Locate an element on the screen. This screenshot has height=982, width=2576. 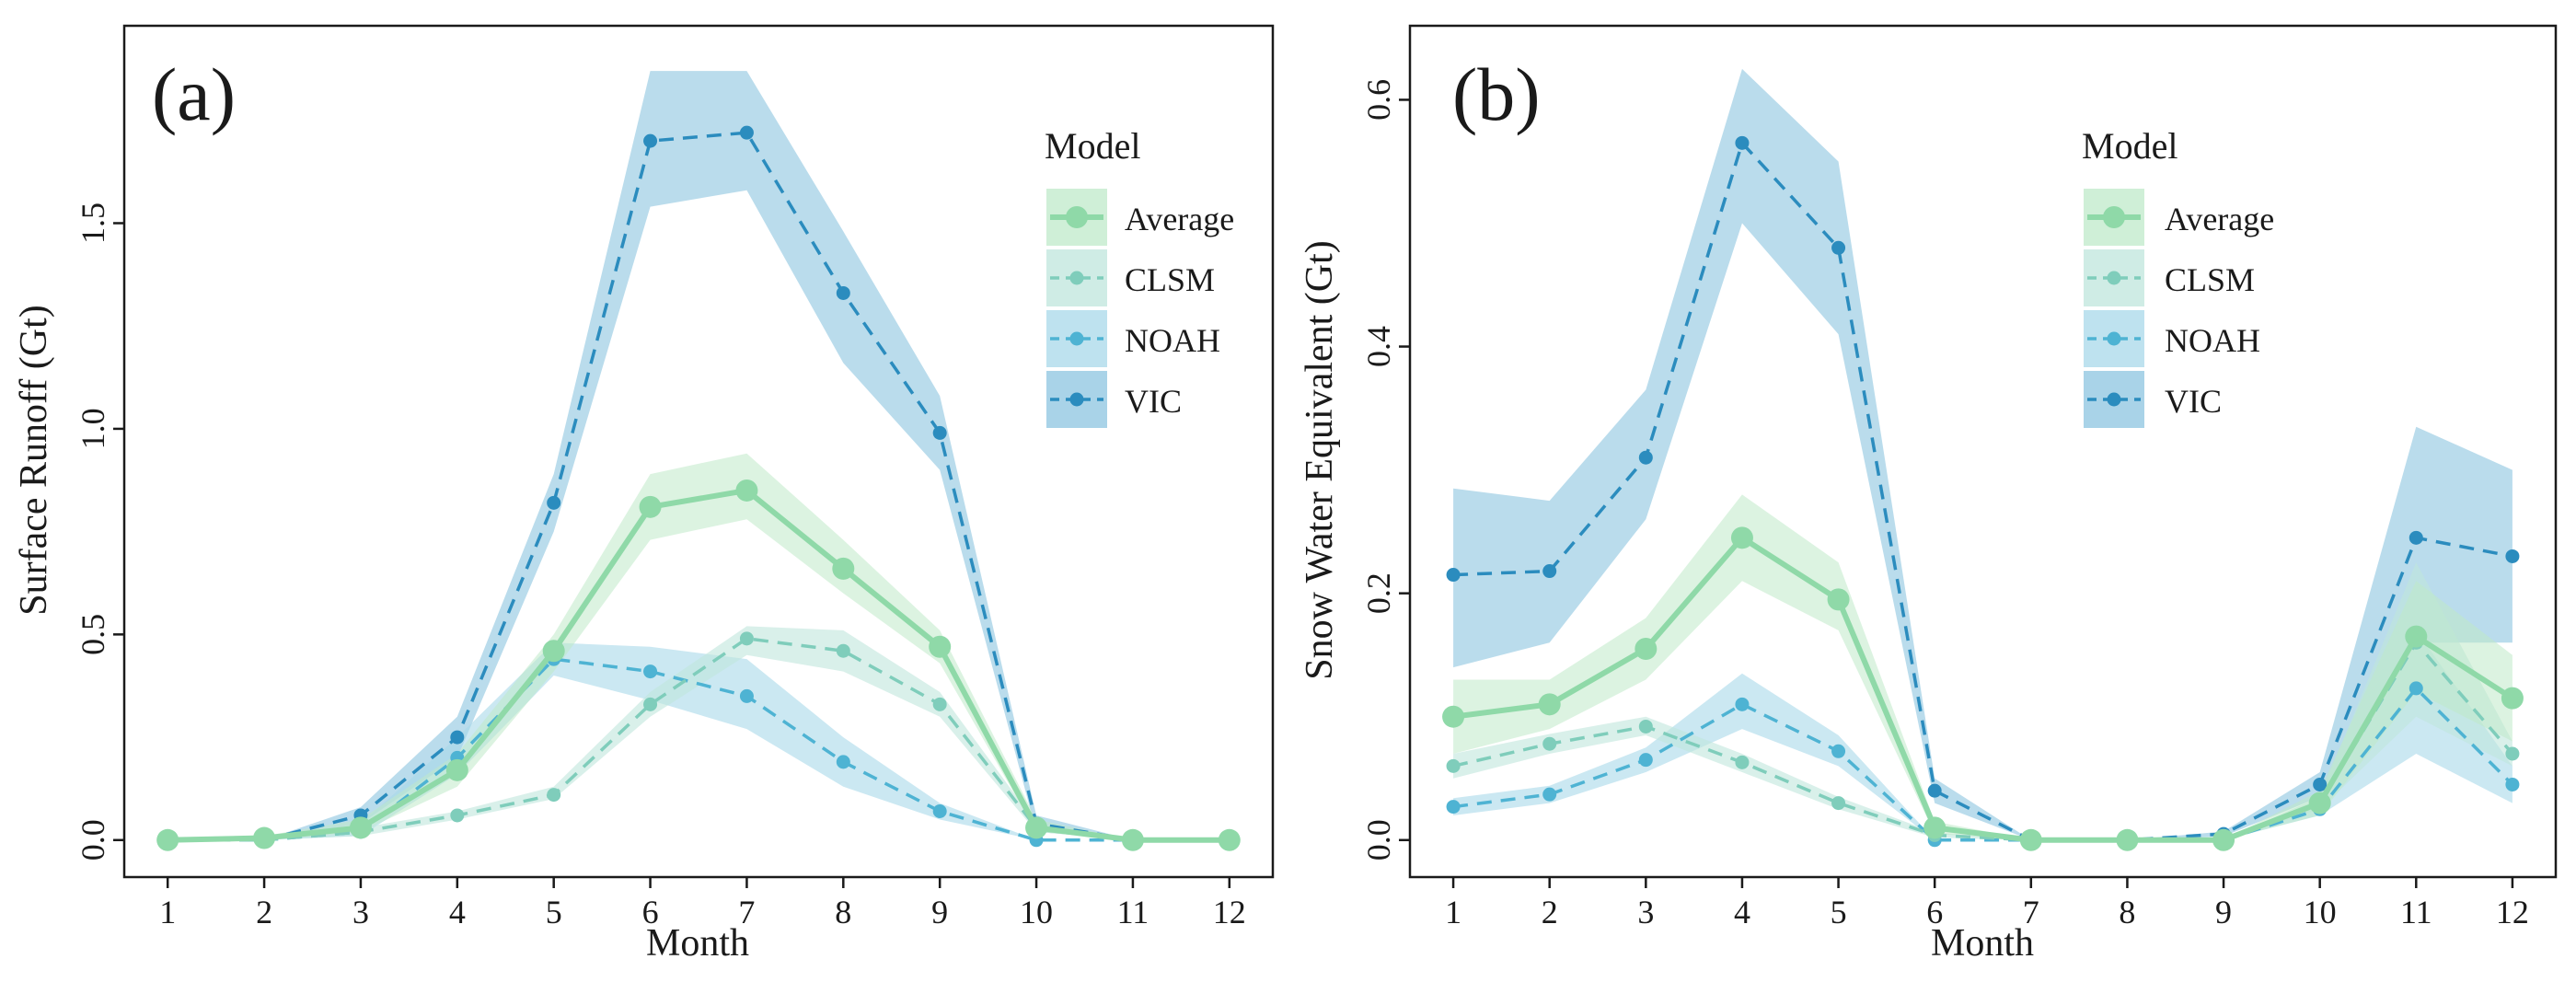
panel-b-x-tick-label: 7 is located at coordinates (2031, 912).